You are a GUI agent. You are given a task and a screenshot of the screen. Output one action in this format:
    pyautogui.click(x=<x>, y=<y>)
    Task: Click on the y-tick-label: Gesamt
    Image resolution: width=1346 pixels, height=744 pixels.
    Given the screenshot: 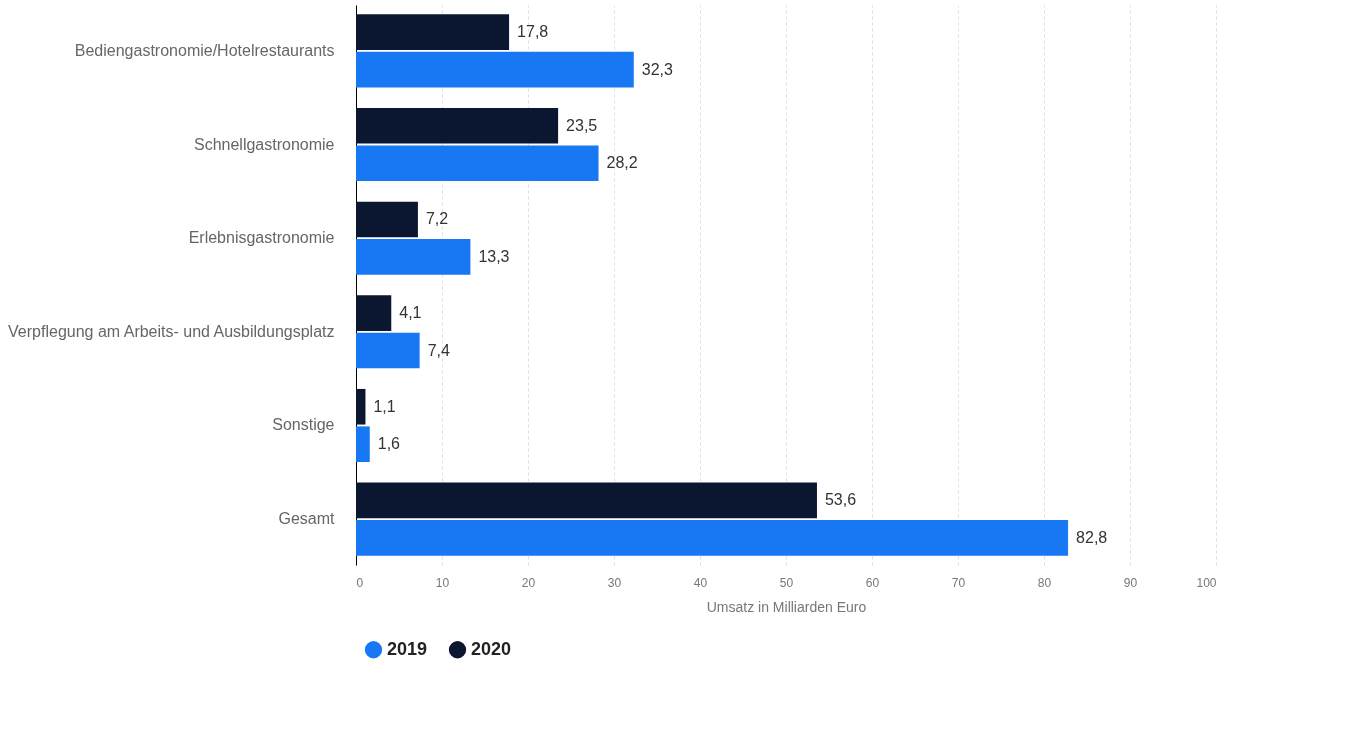 What is the action you would take?
    pyautogui.click(x=307, y=519)
    